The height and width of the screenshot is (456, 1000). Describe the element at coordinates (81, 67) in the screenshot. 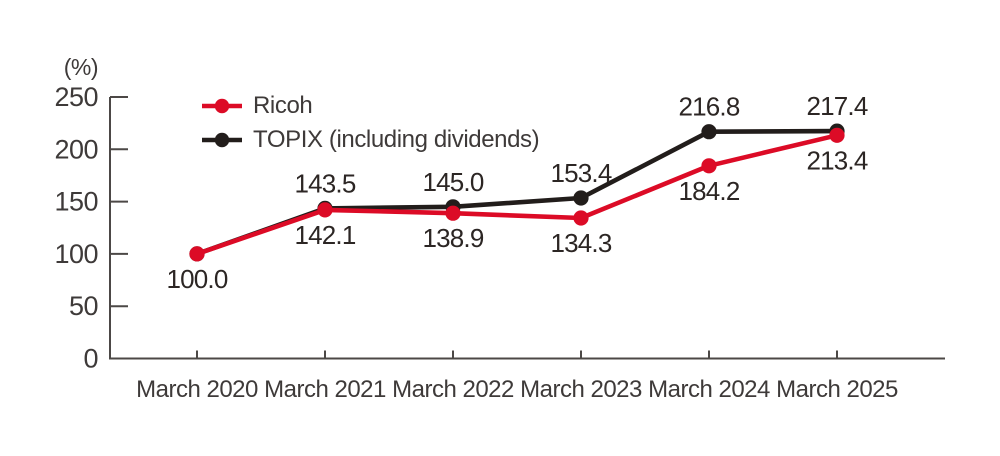

I see `y-axis-unit-label: (%)` at that location.